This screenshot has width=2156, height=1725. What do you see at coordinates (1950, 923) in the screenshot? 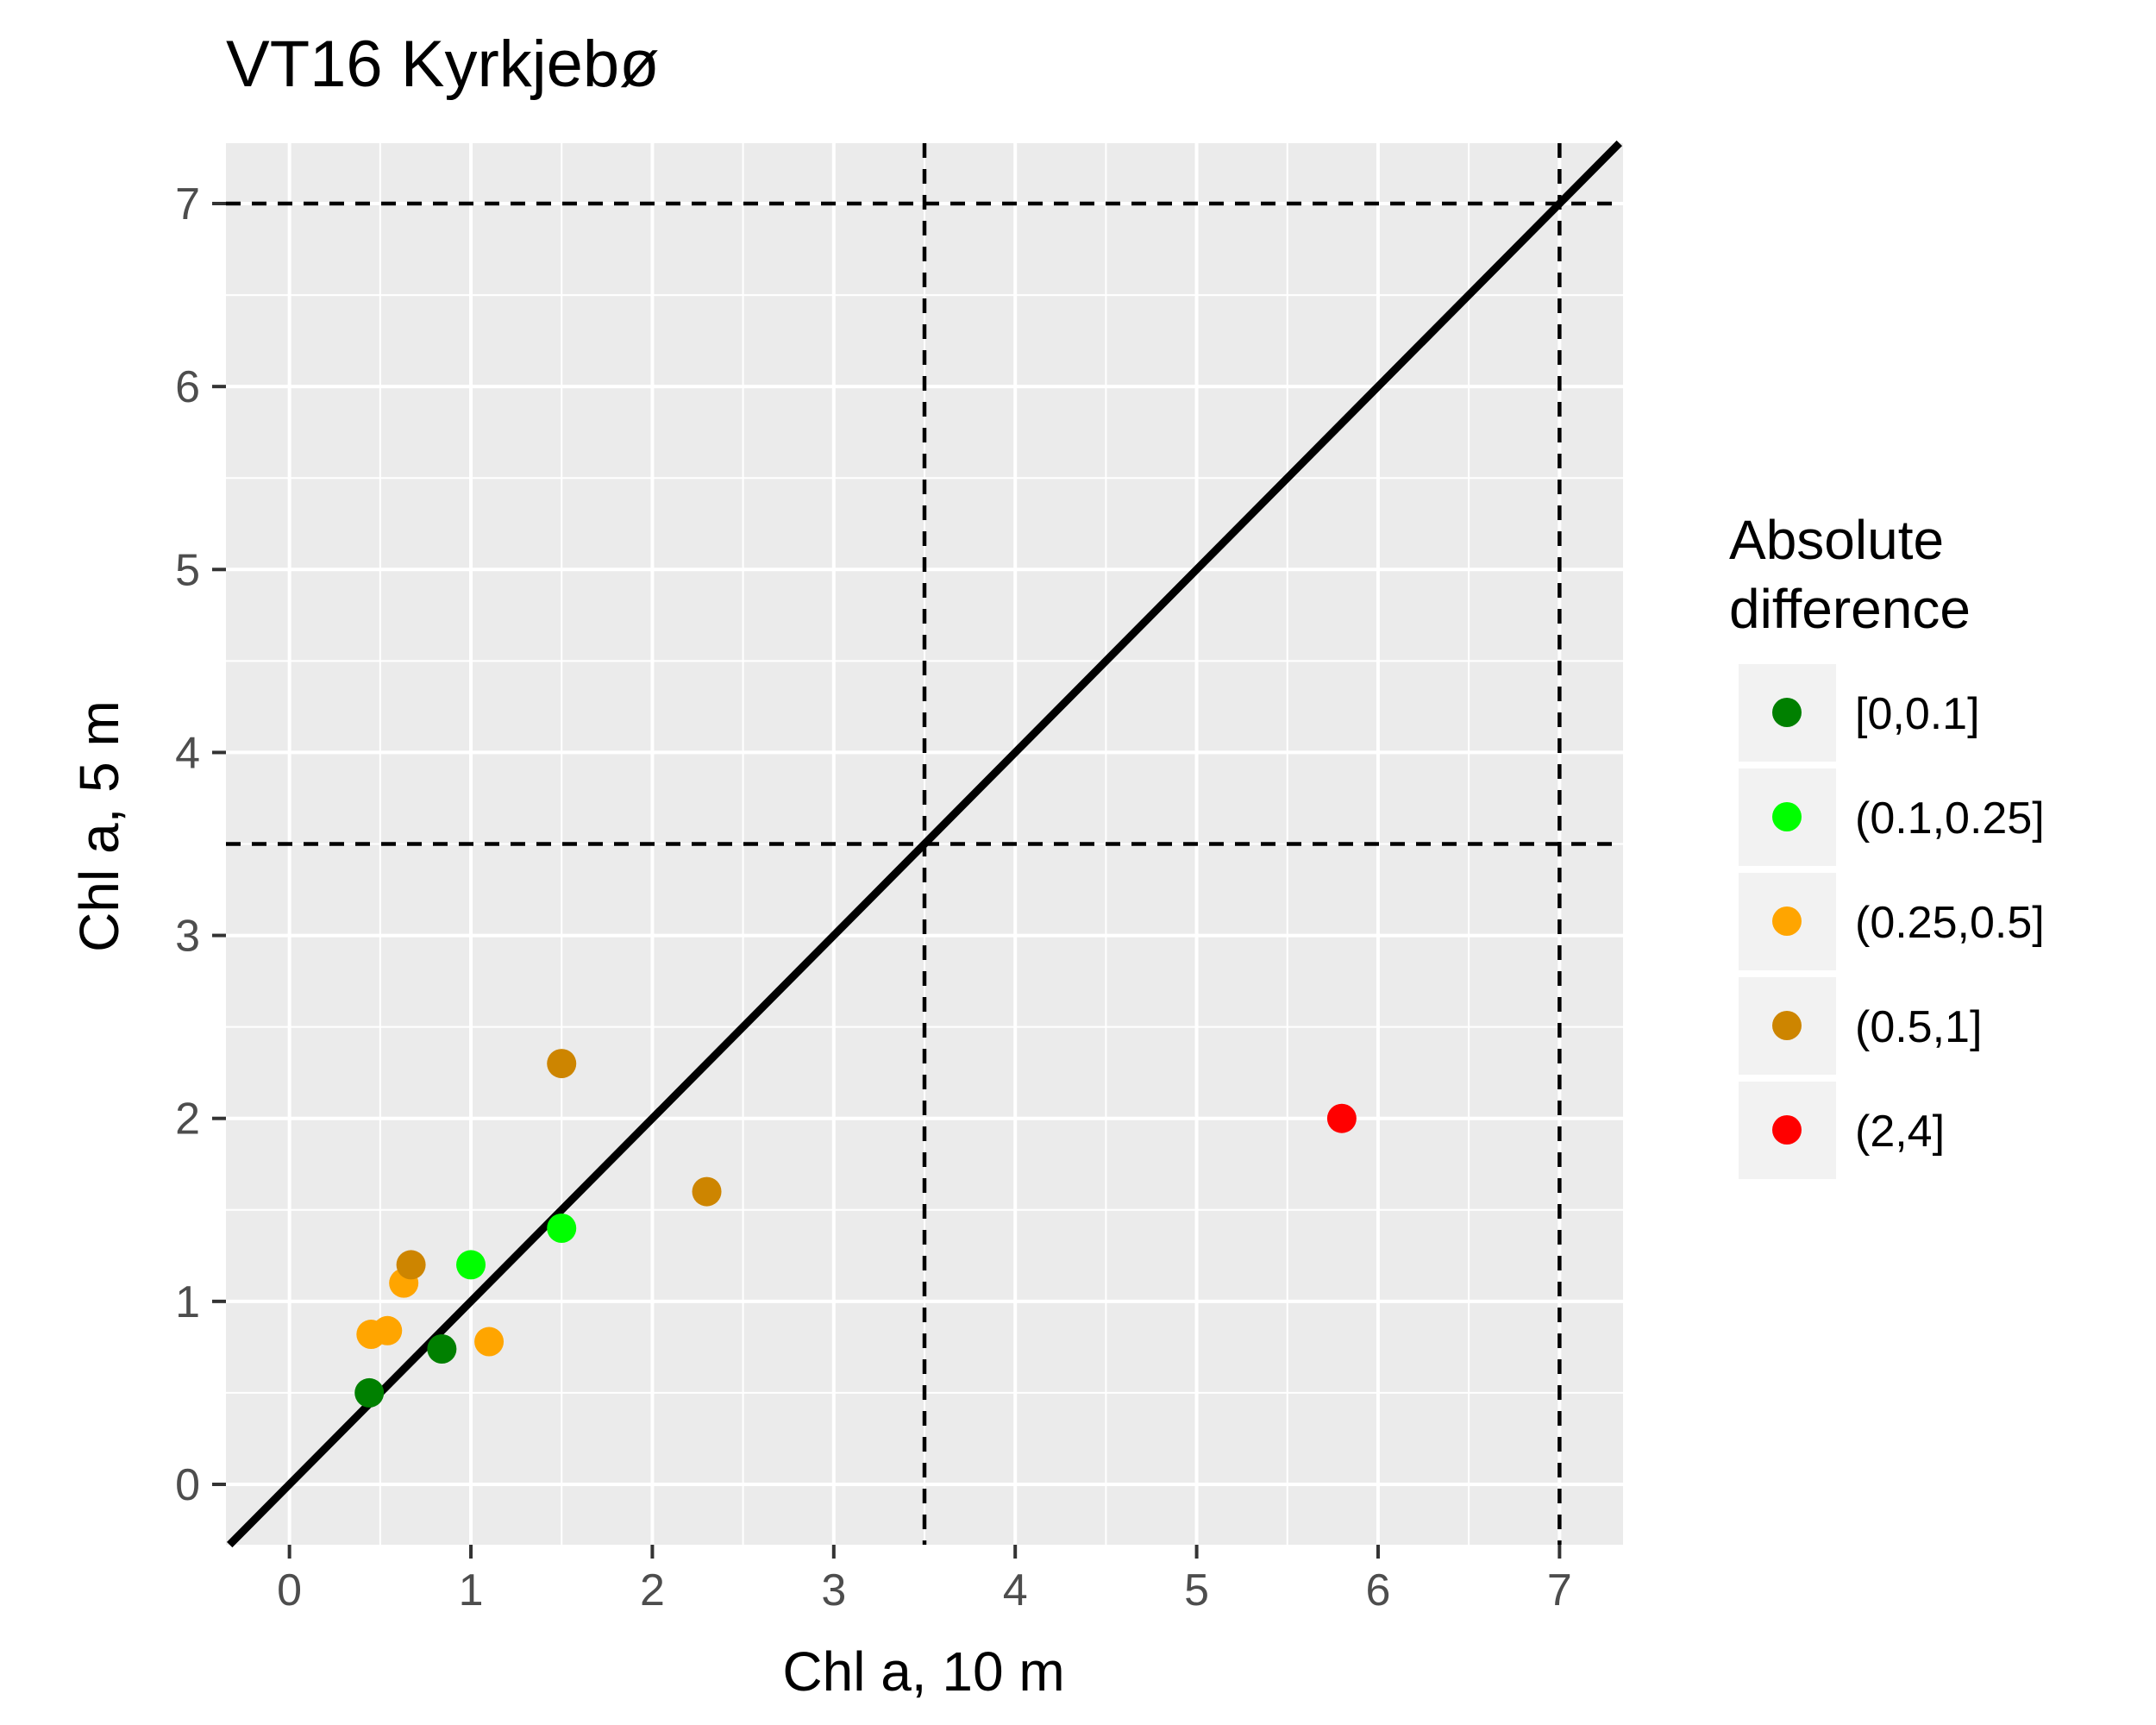
I see `legend-label: (0.25,0.5]` at bounding box center [1950, 923].